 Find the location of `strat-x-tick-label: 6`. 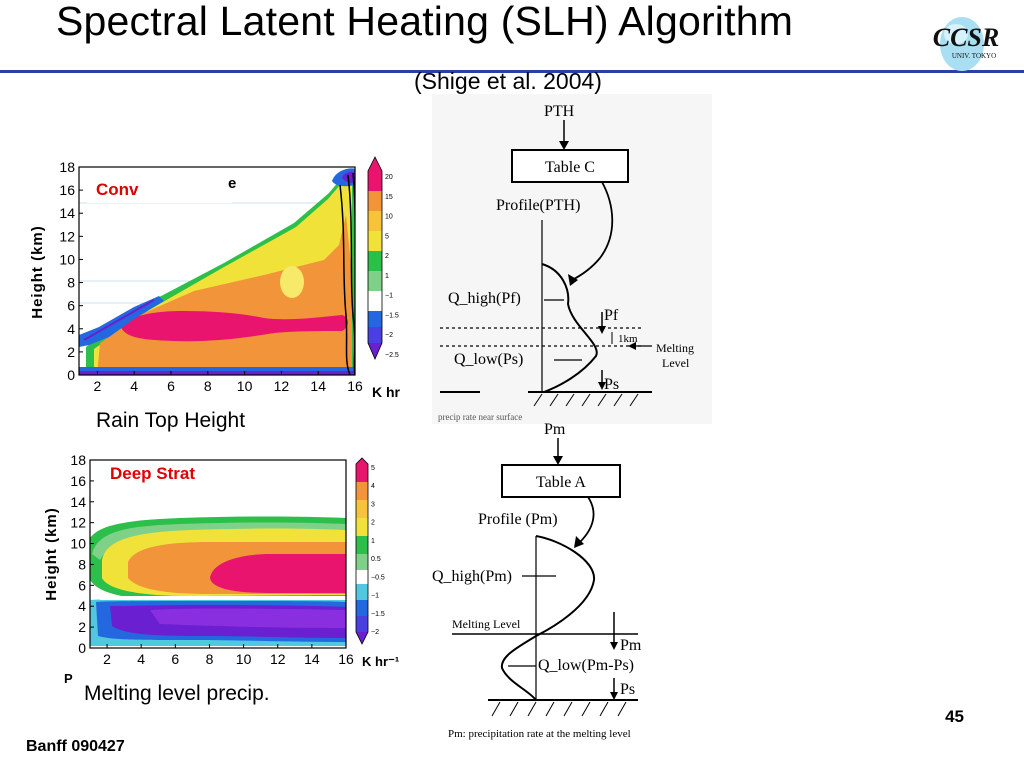

strat-x-tick-label: 6 is located at coordinates (175, 659).